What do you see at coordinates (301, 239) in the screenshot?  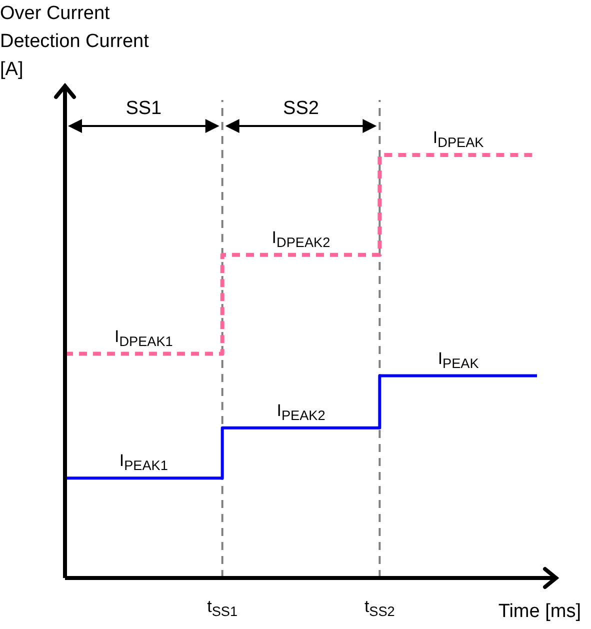 I see `annotation: I$_{DPEAK2}$` at bounding box center [301, 239].